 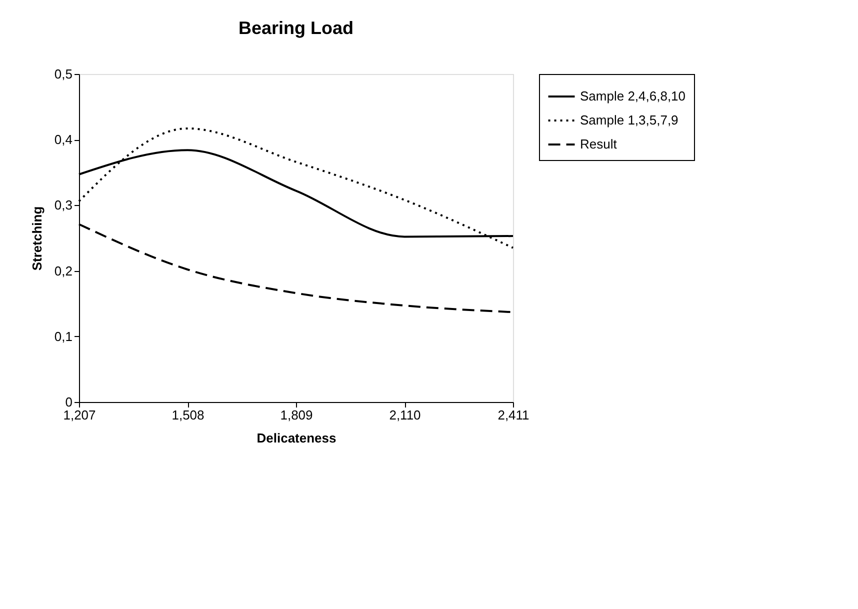 I want to click on x-tick-label: 1,207, so click(x=79, y=415).